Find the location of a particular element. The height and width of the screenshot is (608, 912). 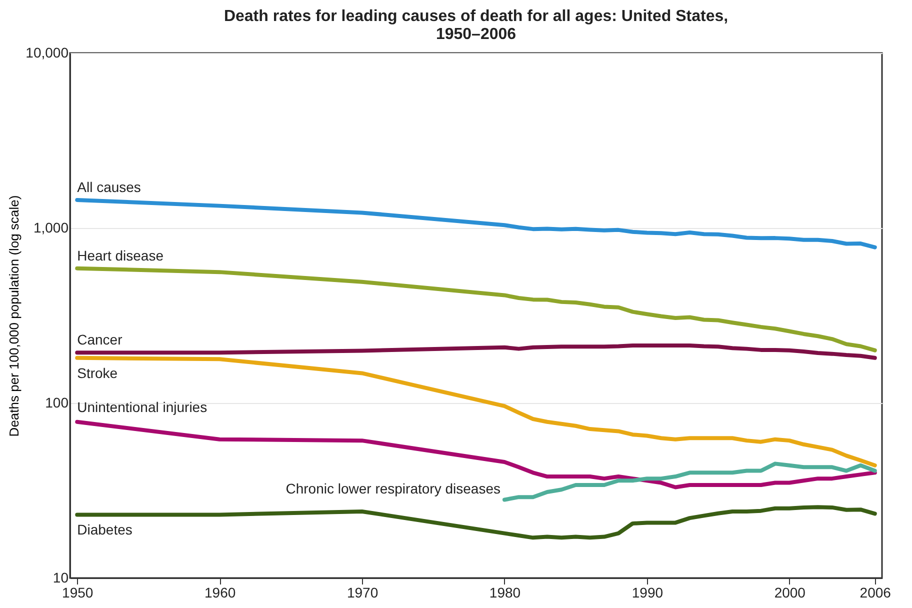

y-tick-label: 10 is located at coordinates (60, 578).